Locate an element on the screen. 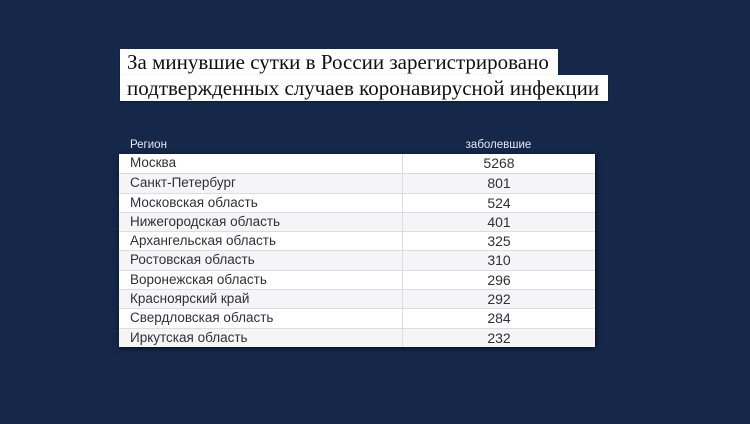  region-cell: Ростовская область is located at coordinates (192, 260).